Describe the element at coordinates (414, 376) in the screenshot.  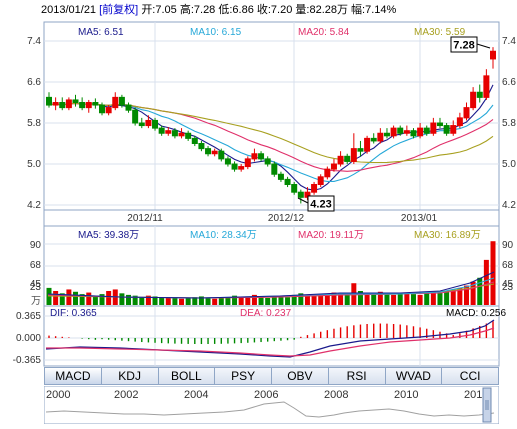
I see `tab-wvad: WVAD` at that location.